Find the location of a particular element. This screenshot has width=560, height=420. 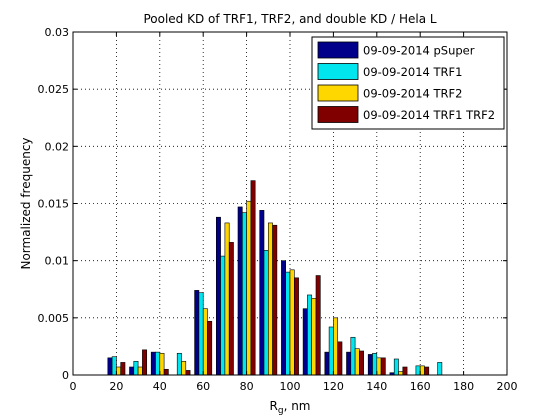

y-tick-label: 0.02 is located at coordinates (57, 146).